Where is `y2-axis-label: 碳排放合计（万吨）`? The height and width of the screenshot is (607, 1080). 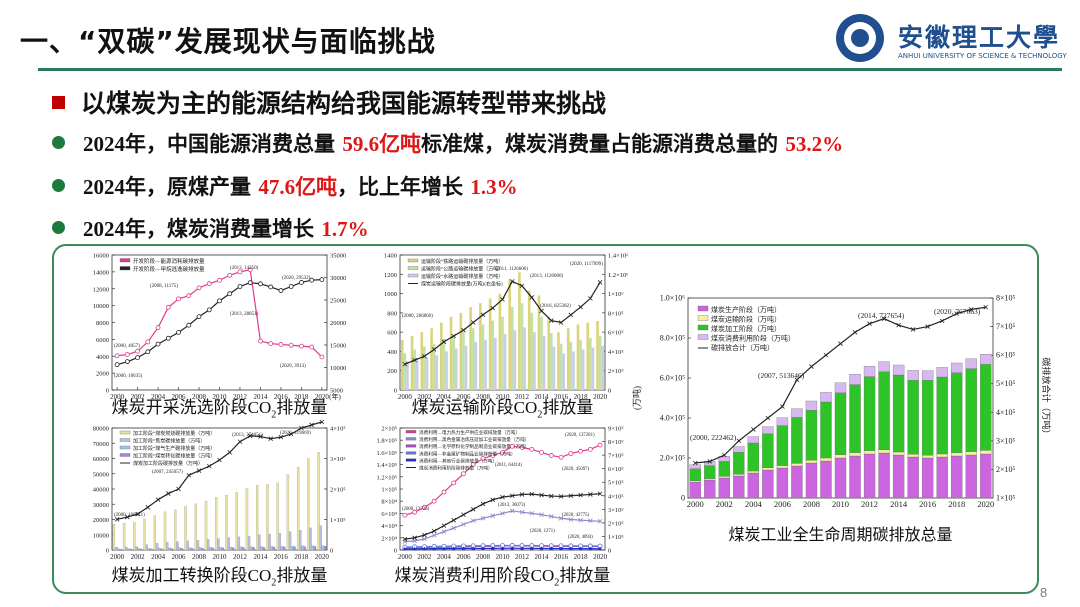 y2-axis-label: 碳排放合计（万吨） is located at coordinates (1046, 397).